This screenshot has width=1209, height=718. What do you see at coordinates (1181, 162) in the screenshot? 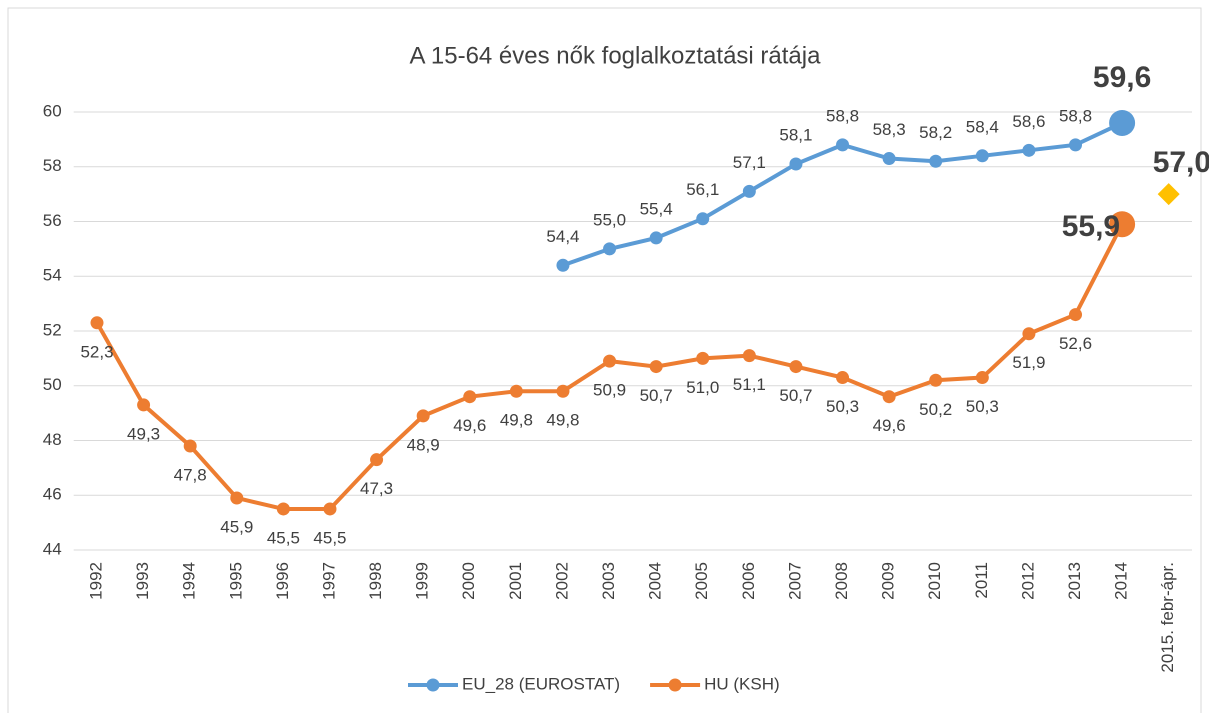
I see `data-label: 57,0` at bounding box center [1181, 162].